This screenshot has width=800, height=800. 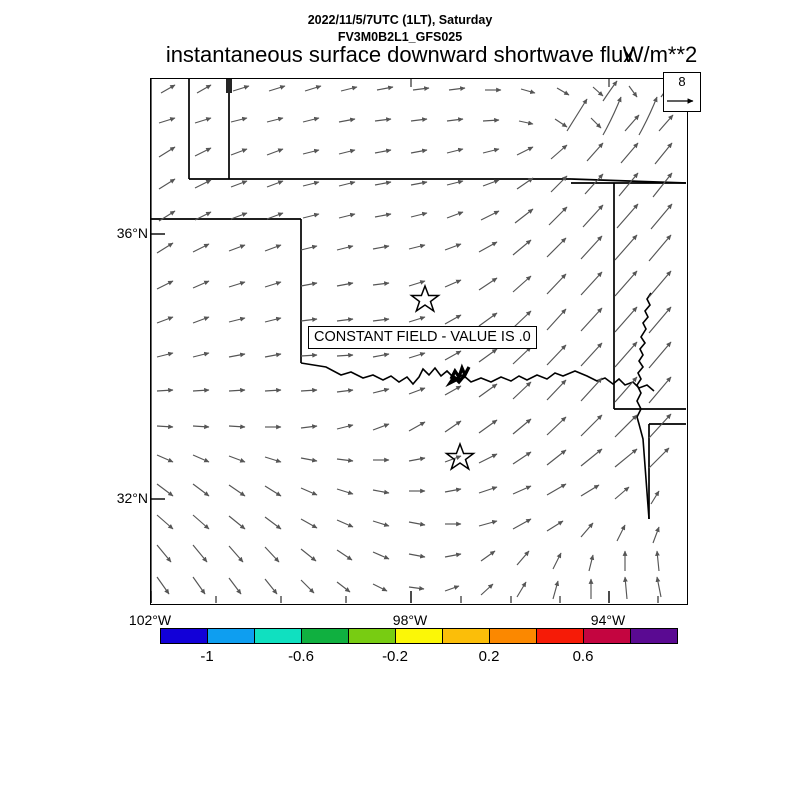 What do you see at coordinates (682, 92) in the screenshot?
I see `reference-vector-key: 8` at bounding box center [682, 92].